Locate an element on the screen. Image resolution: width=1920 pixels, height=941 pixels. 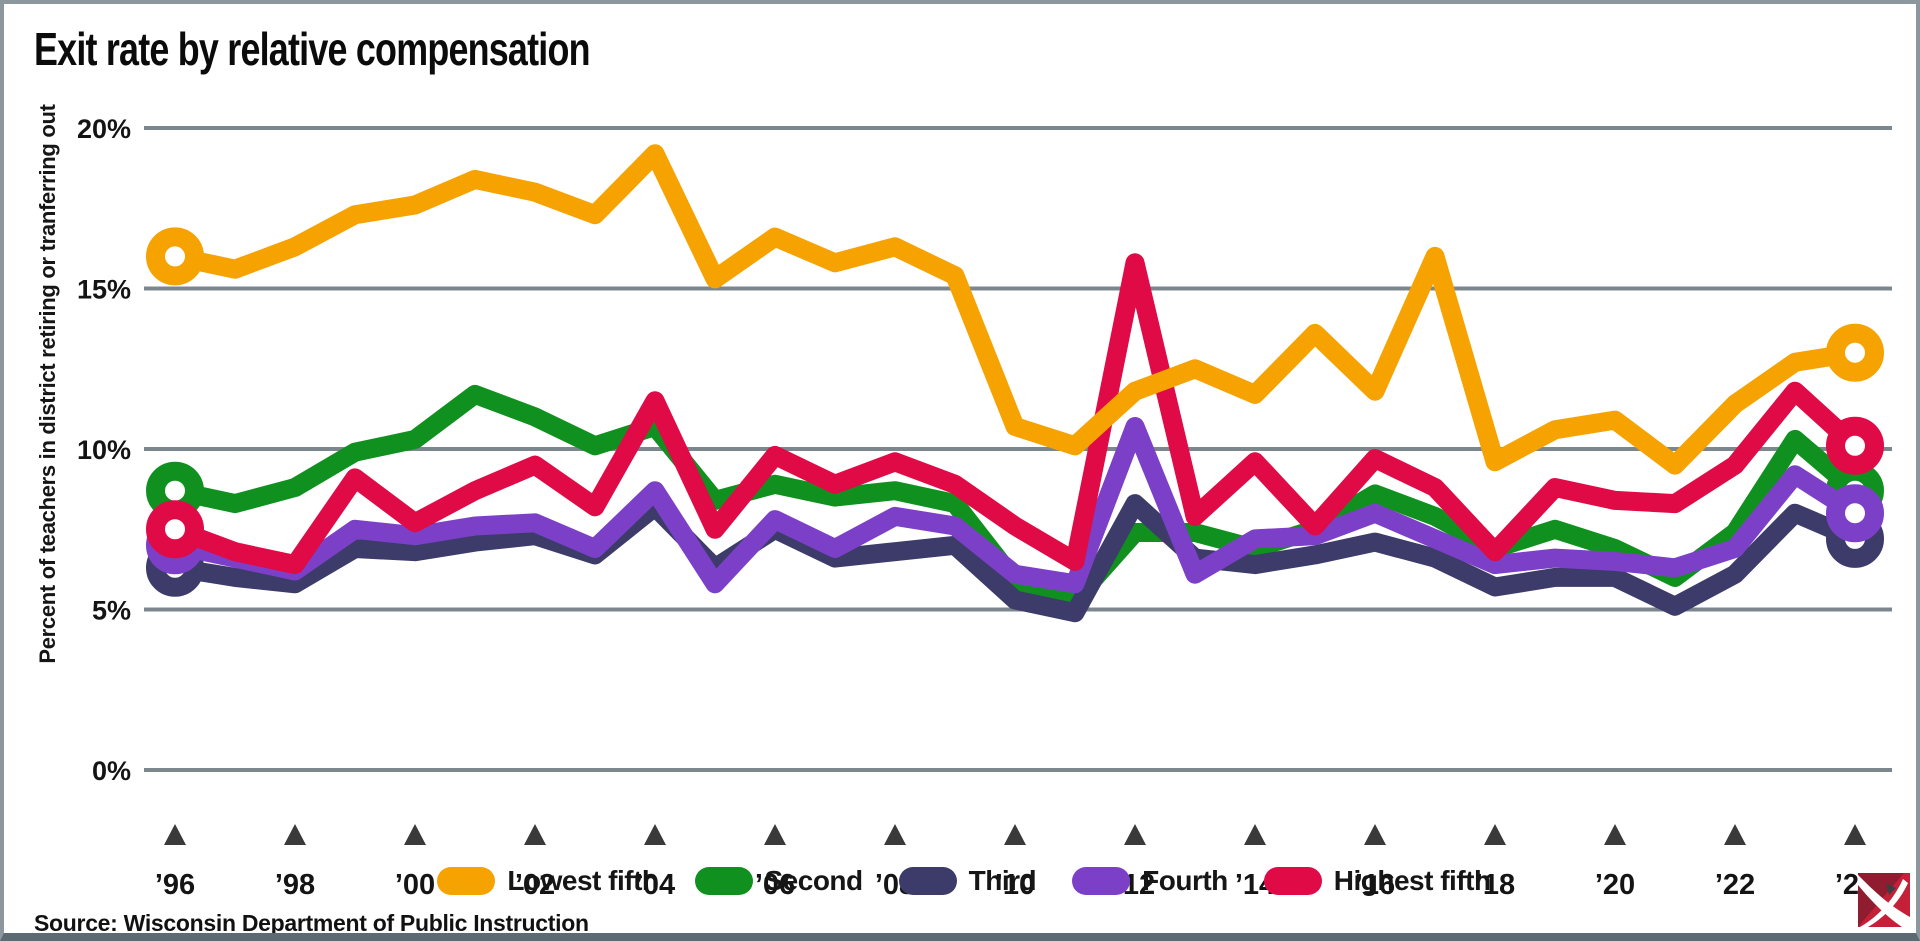
legend-item-second: Second is located at coordinates (779, 881).